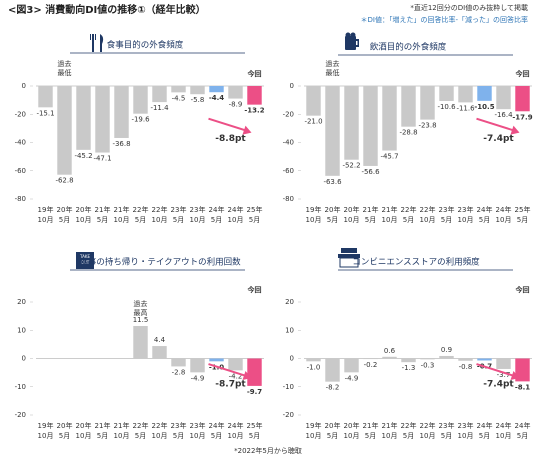 The width and height of the screenshot is (536, 459). Describe the element at coordinates (107, 9) in the screenshot. I see `page-title: <図3> 消費動向DI値の推移①（経年比較）` at that location.